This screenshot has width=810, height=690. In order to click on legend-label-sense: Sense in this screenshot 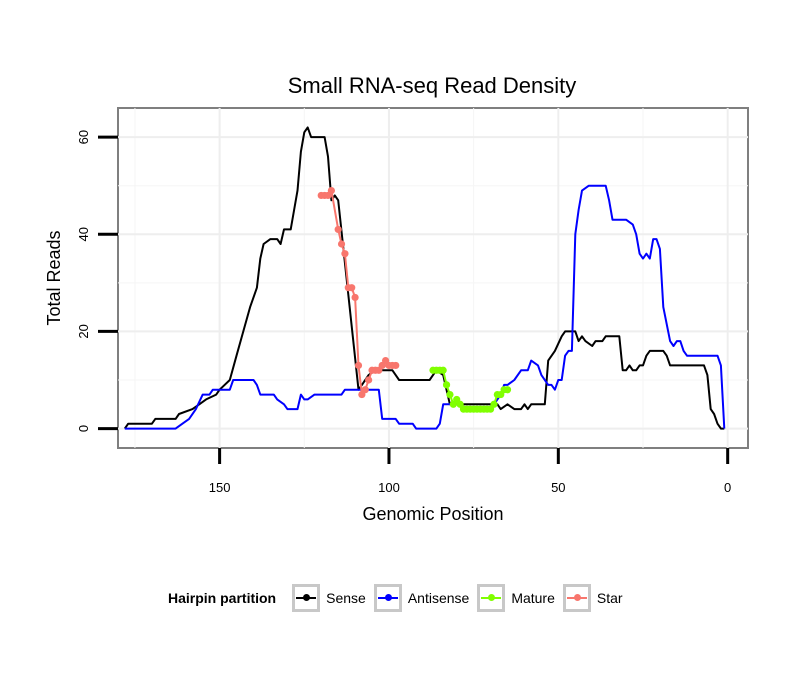, I will do `click(346, 598)`.